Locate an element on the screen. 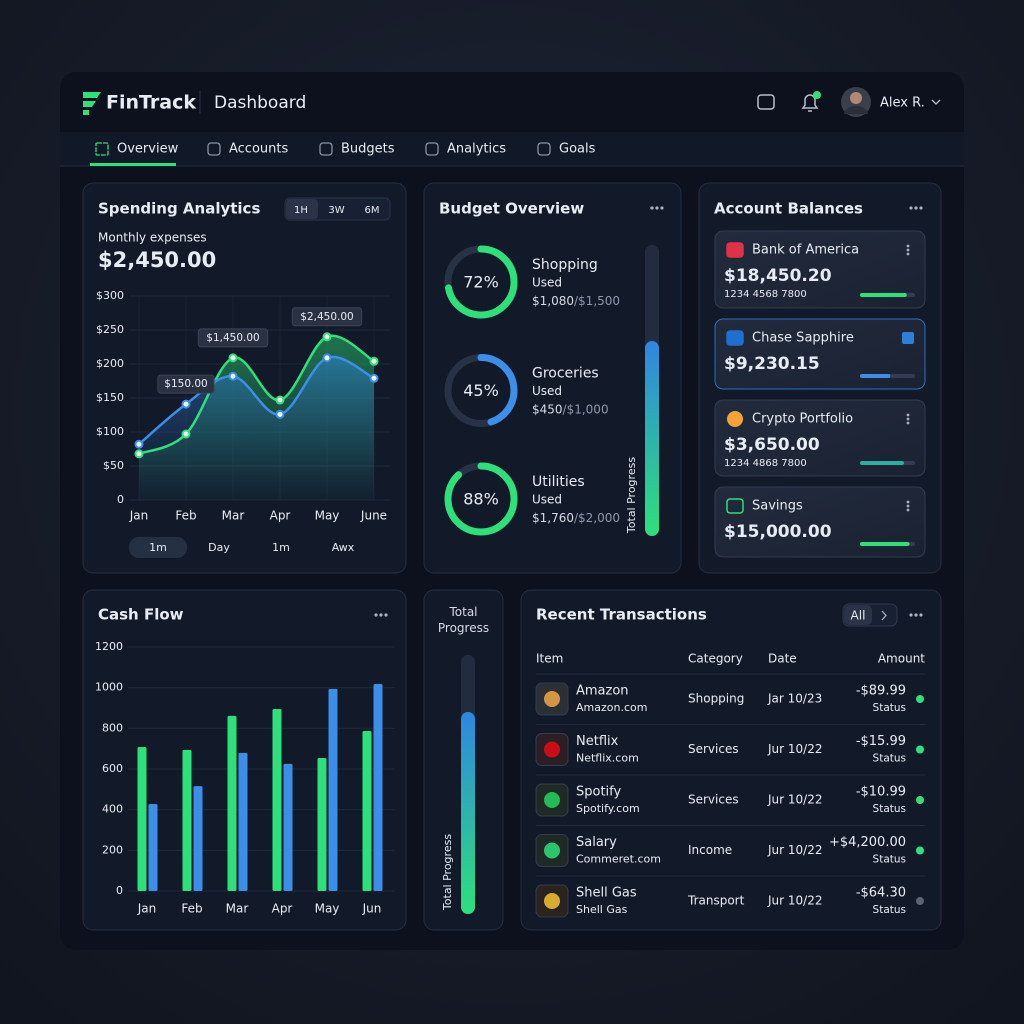  nav-item: Overview is located at coordinates (148, 149).